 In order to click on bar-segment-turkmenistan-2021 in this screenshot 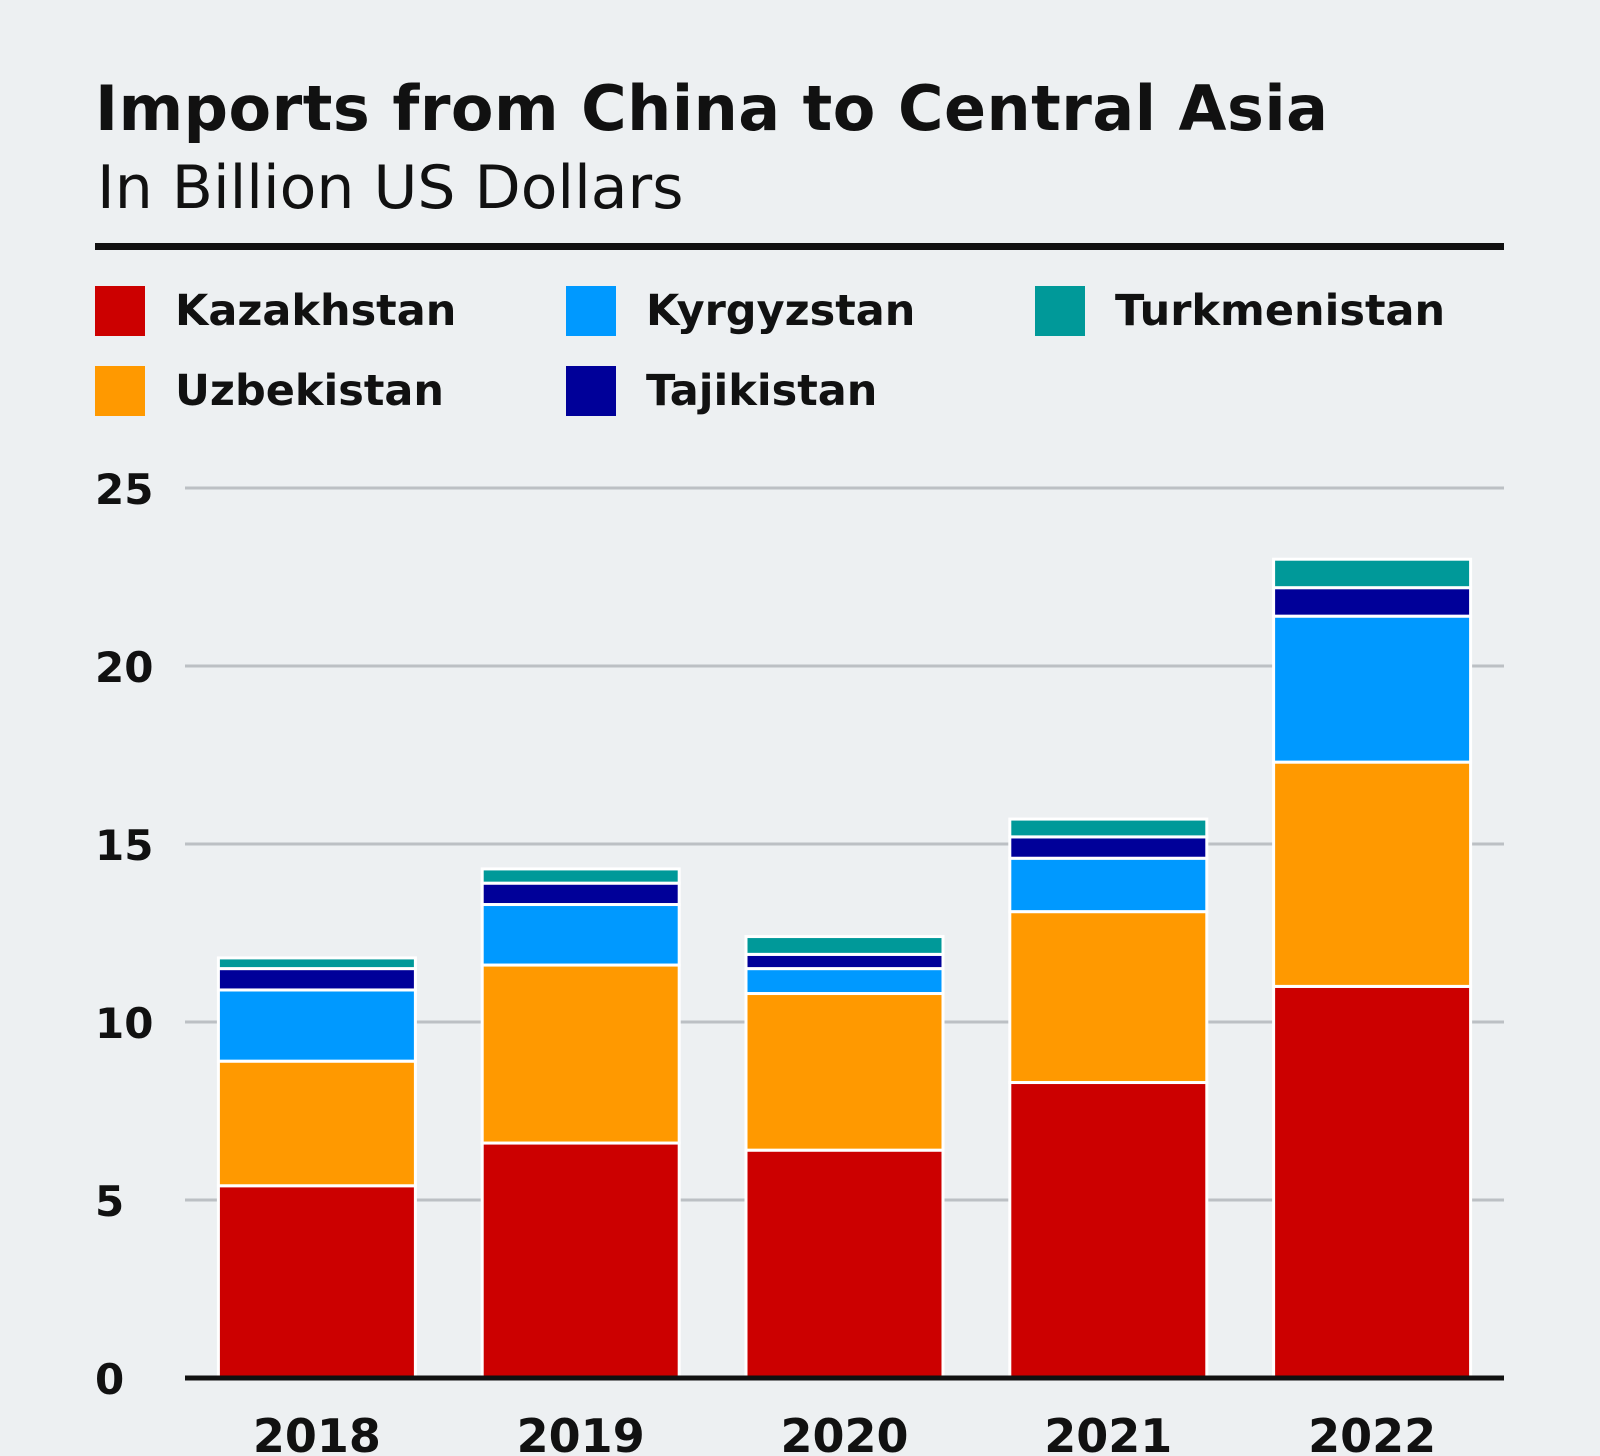, I will do `click(1108, 828)`.